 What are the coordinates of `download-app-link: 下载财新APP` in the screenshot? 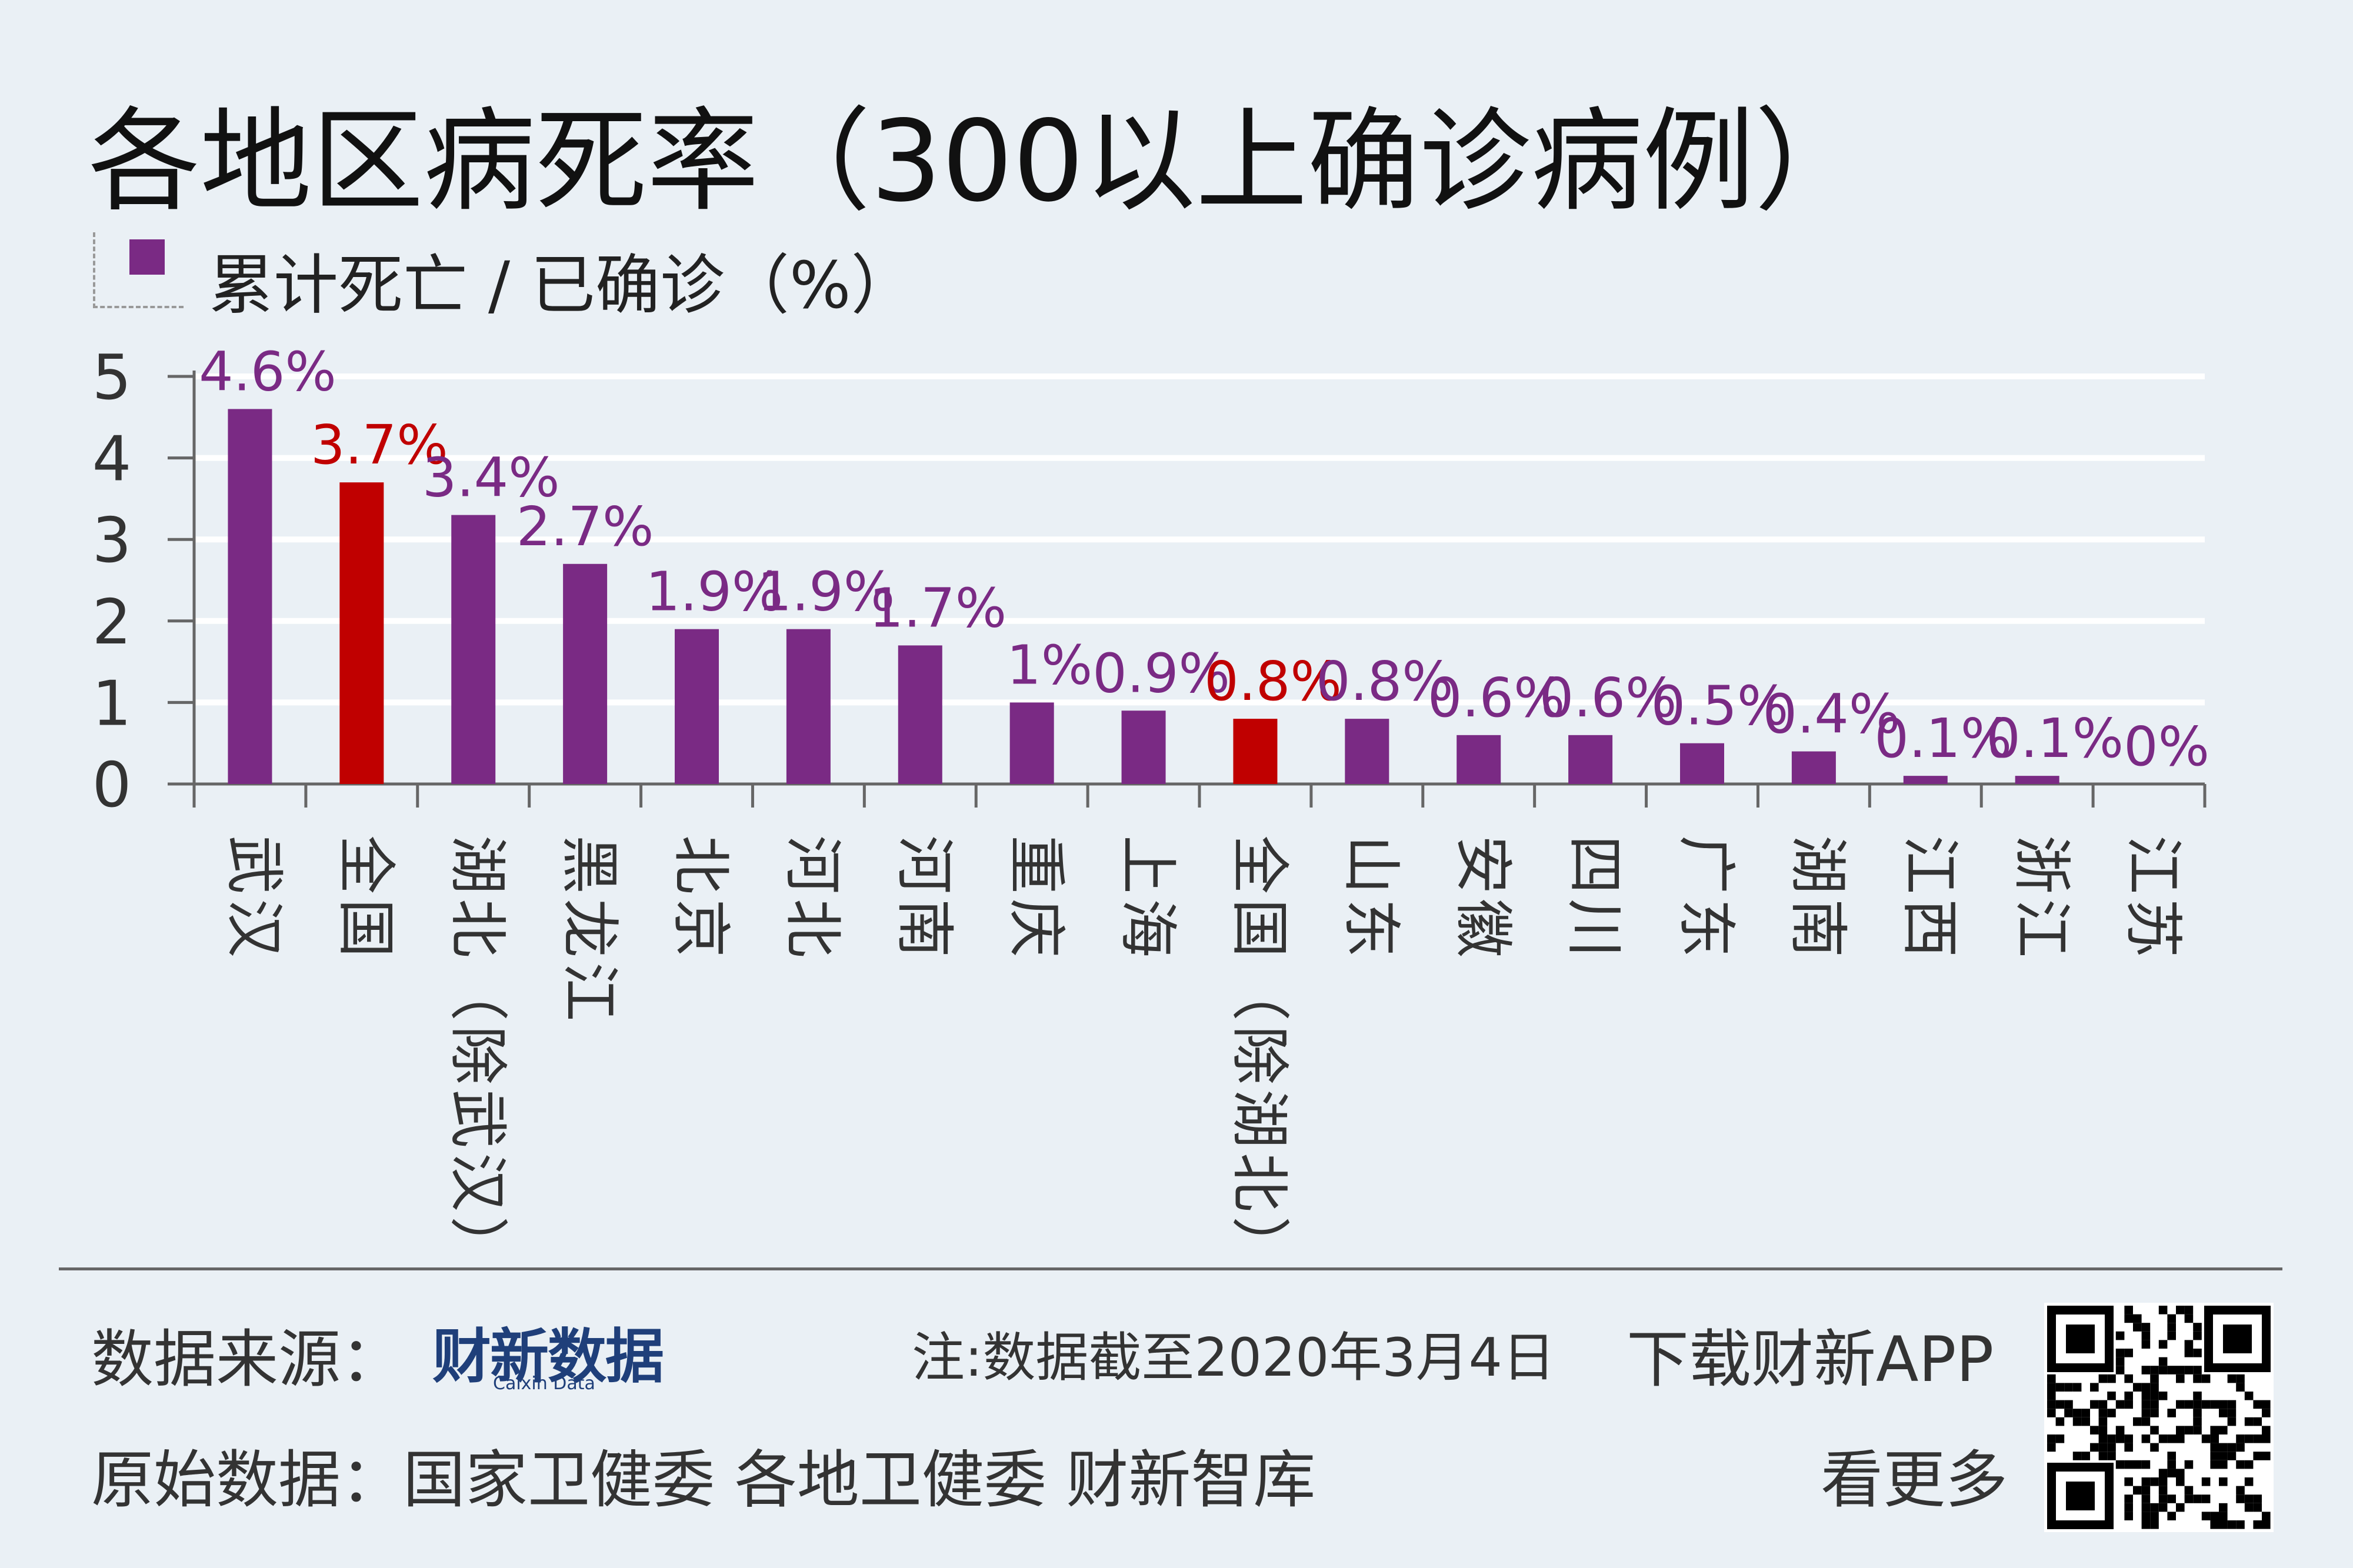 It's located at (1811, 1359).